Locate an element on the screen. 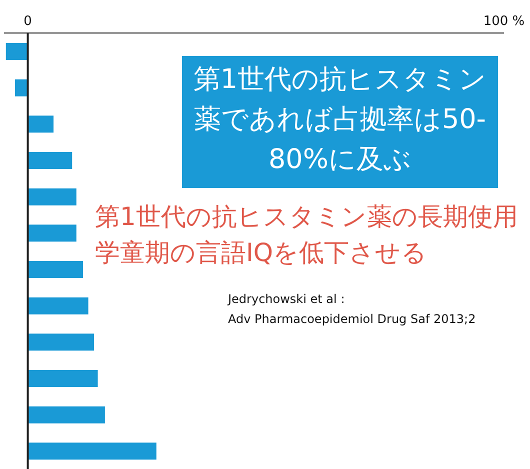  annotation: 学童期の言語IQを低下させる is located at coordinates (261, 253).